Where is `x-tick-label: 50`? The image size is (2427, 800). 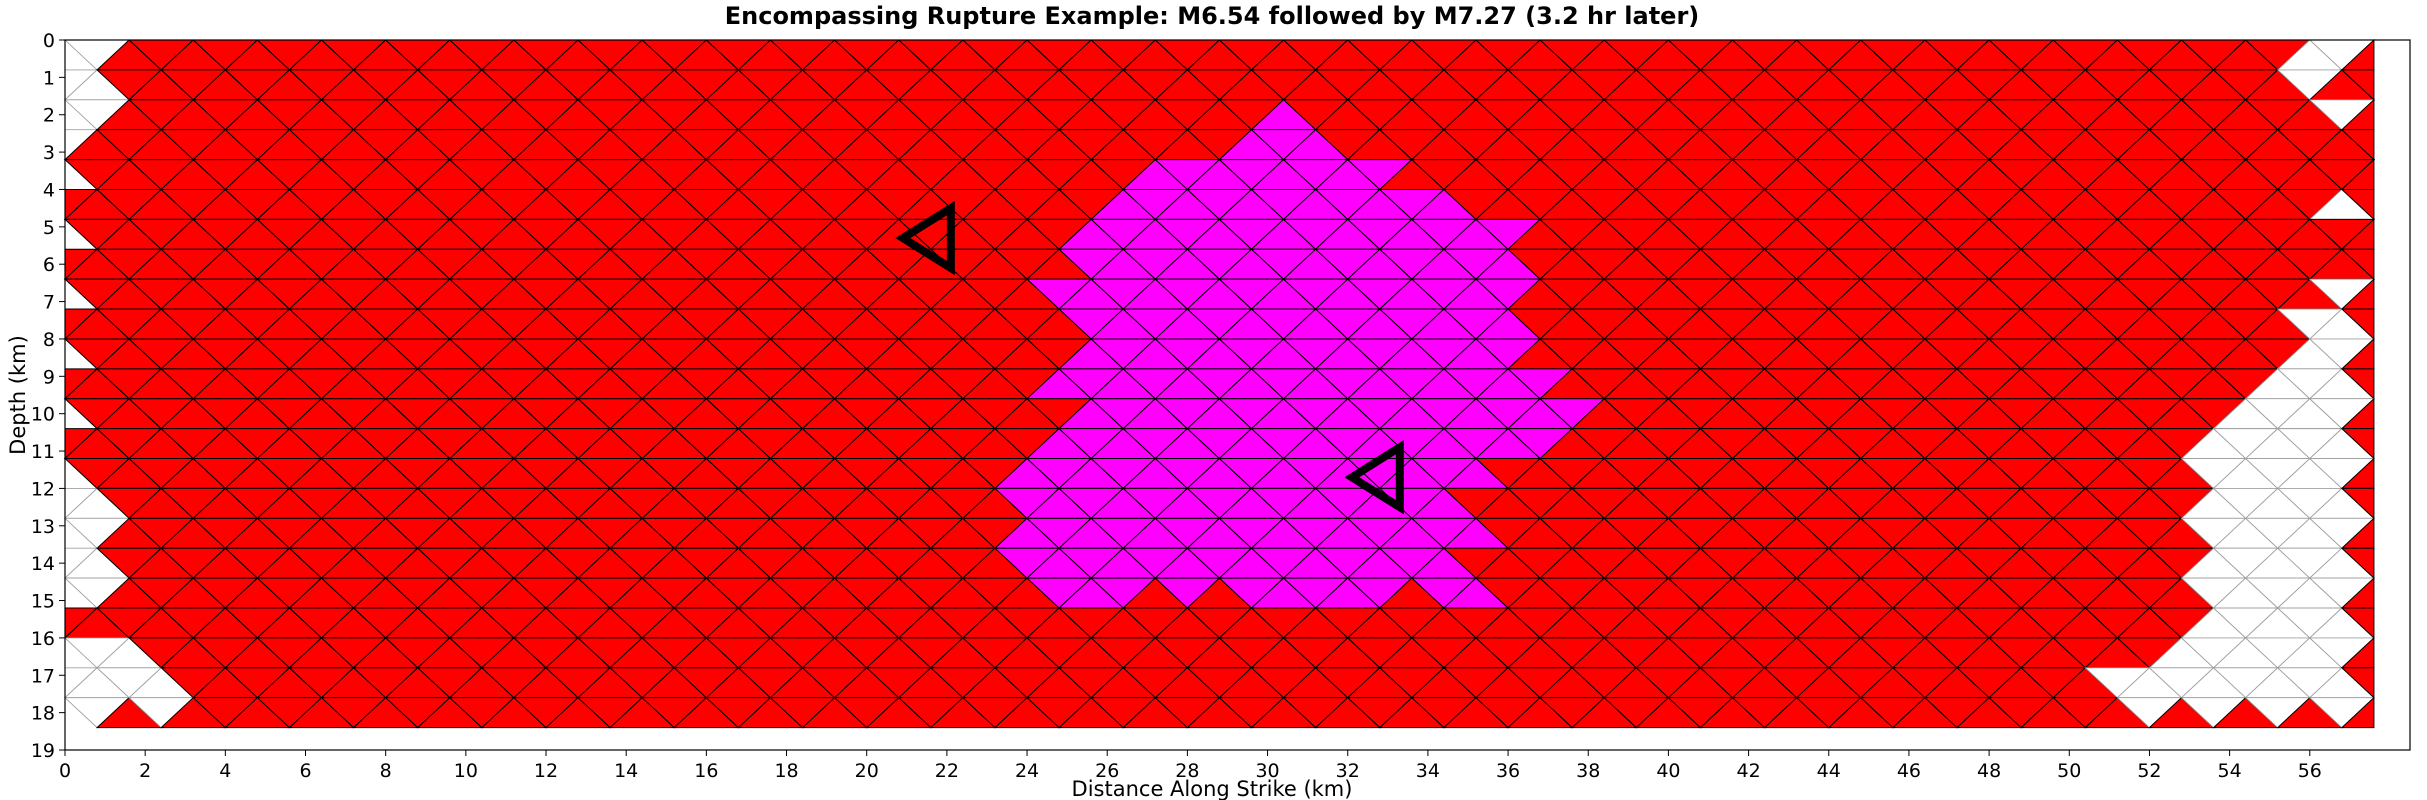
x-tick-label: 50 is located at coordinates (2069, 771).